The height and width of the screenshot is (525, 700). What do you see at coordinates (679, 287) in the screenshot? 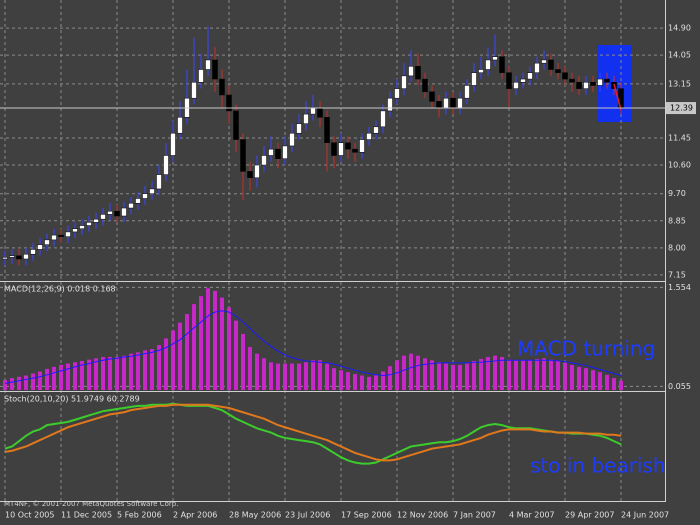
I see `y-tick-label: 1.554` at bounding box center [679, 287].